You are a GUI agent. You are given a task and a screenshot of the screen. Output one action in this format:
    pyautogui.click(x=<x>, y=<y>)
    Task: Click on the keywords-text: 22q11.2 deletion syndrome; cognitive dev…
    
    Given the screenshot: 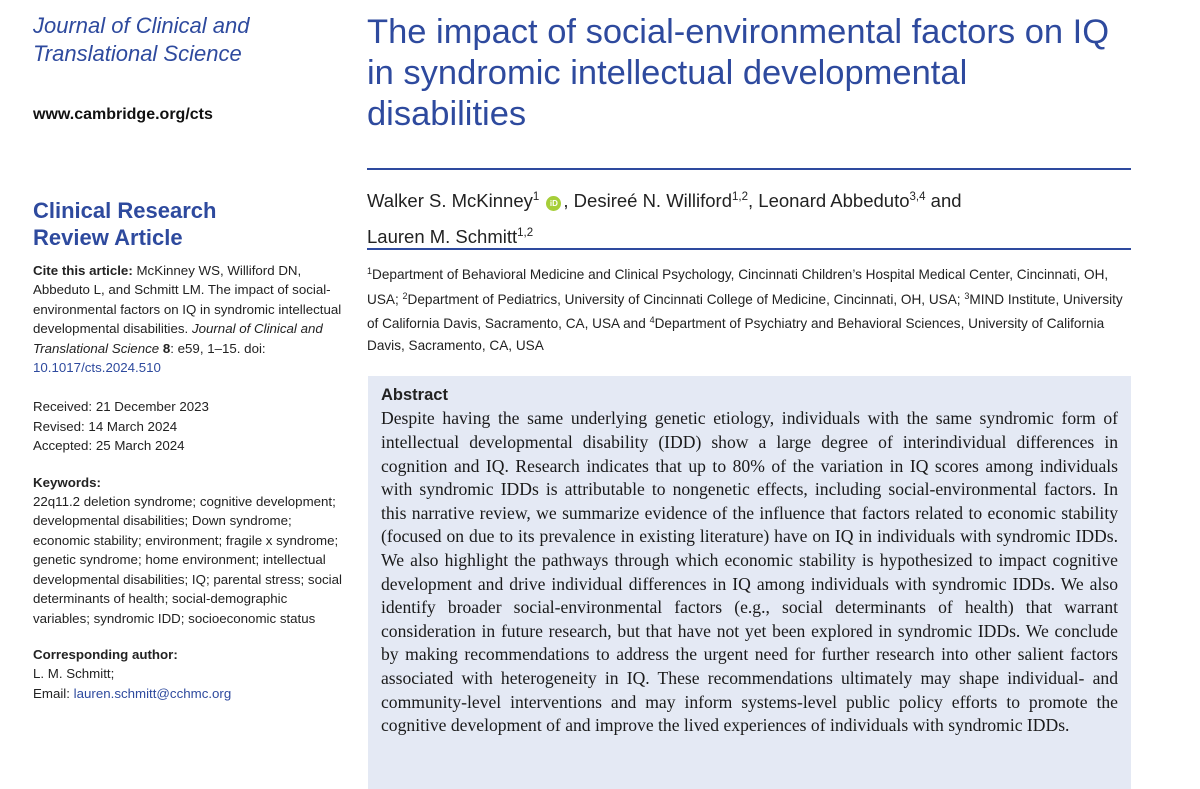 What is the action you would take?
    pyautogui.click(x=187, y=560)
    